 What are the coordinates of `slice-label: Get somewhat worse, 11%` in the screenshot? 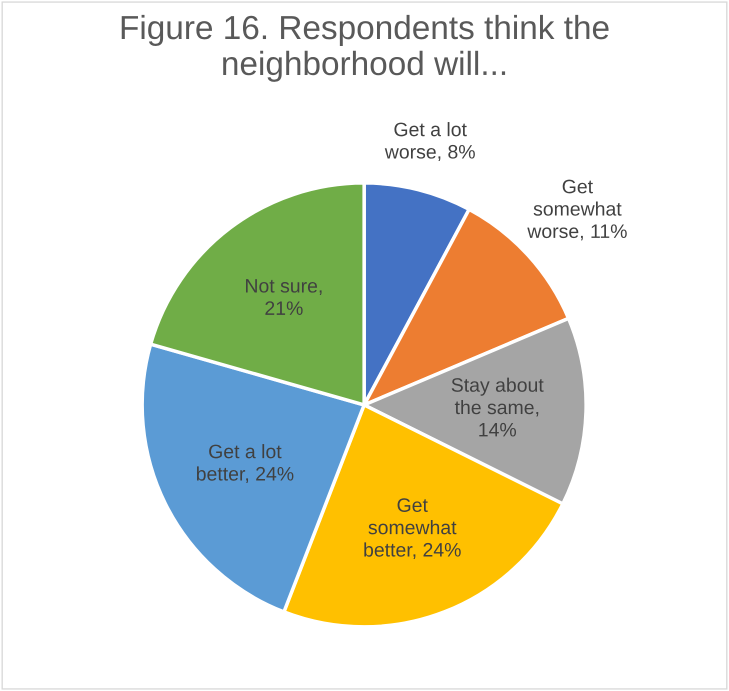 It's located at (577, 210).